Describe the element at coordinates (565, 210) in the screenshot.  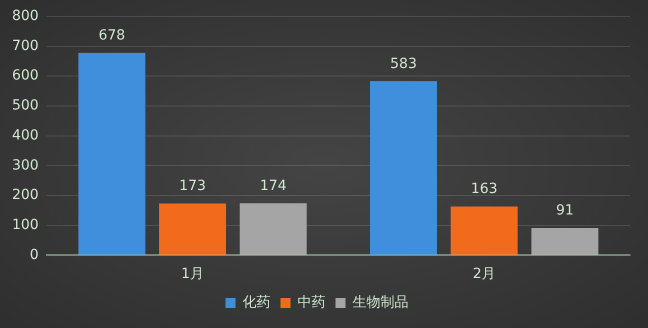
I see `data-label: 91` at that location.